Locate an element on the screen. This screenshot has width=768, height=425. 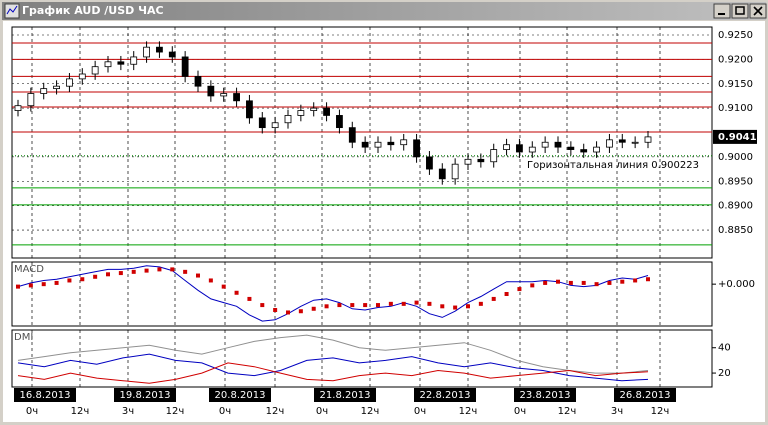
maximize-button is located at coordinates (740, 11).